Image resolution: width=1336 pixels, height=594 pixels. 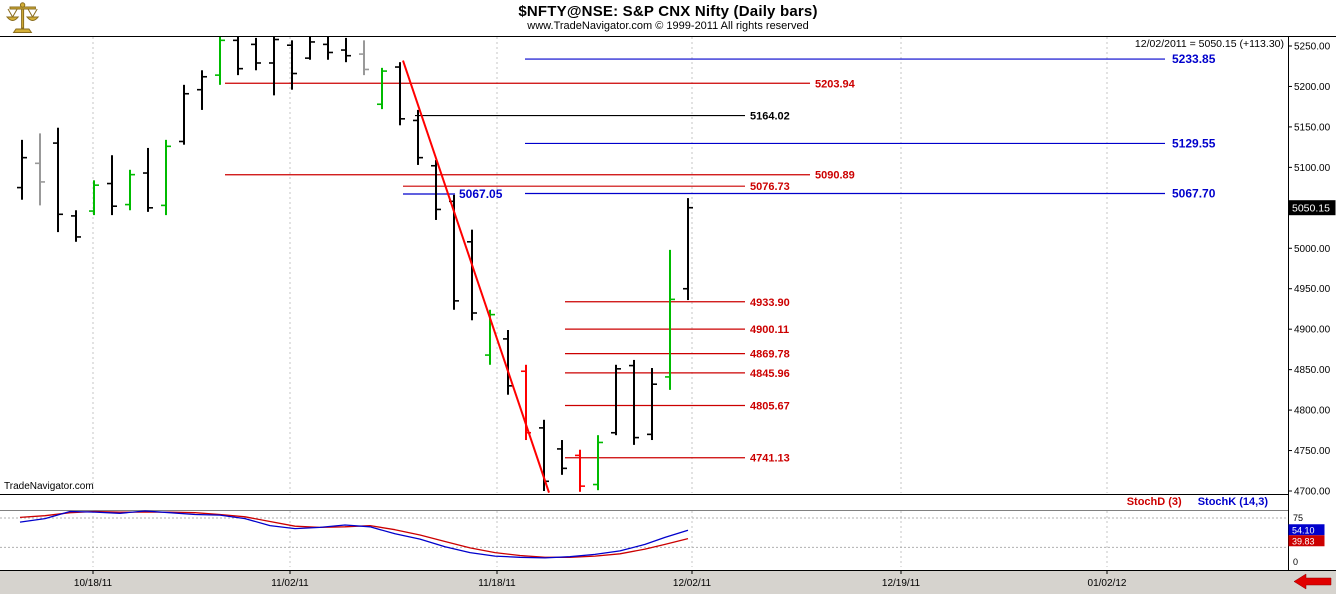 What do you see at coordinates (770, 407) in the screenshot?
I see `price-level-label: 4805.67` at bounding box center [770, 407].